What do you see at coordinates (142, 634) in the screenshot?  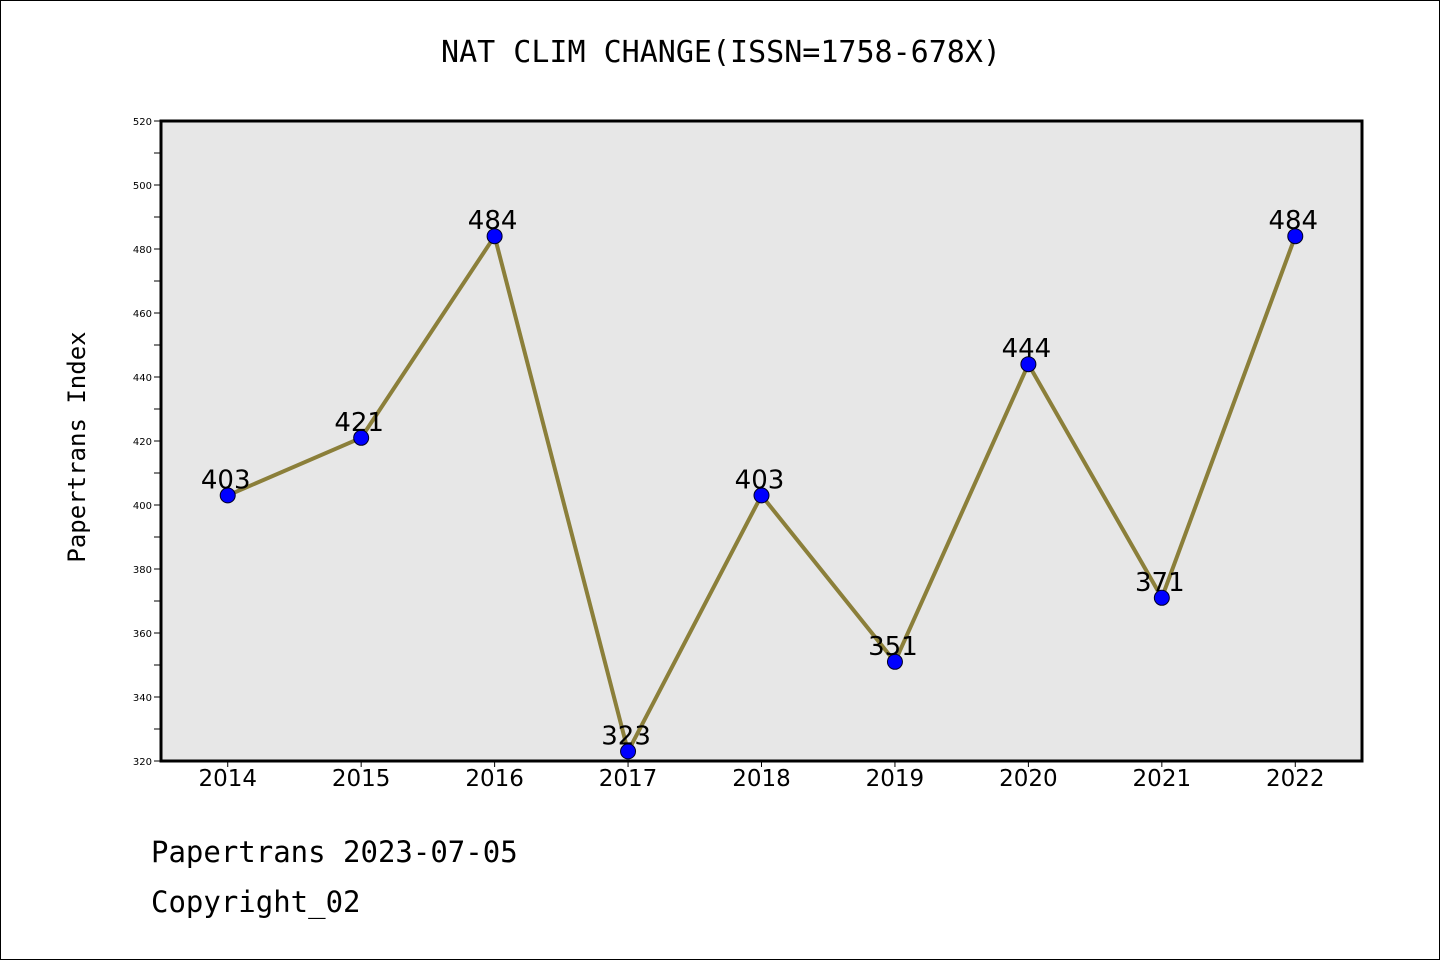 I see `y-tick-label: 360` at bounding box center [142, 634].